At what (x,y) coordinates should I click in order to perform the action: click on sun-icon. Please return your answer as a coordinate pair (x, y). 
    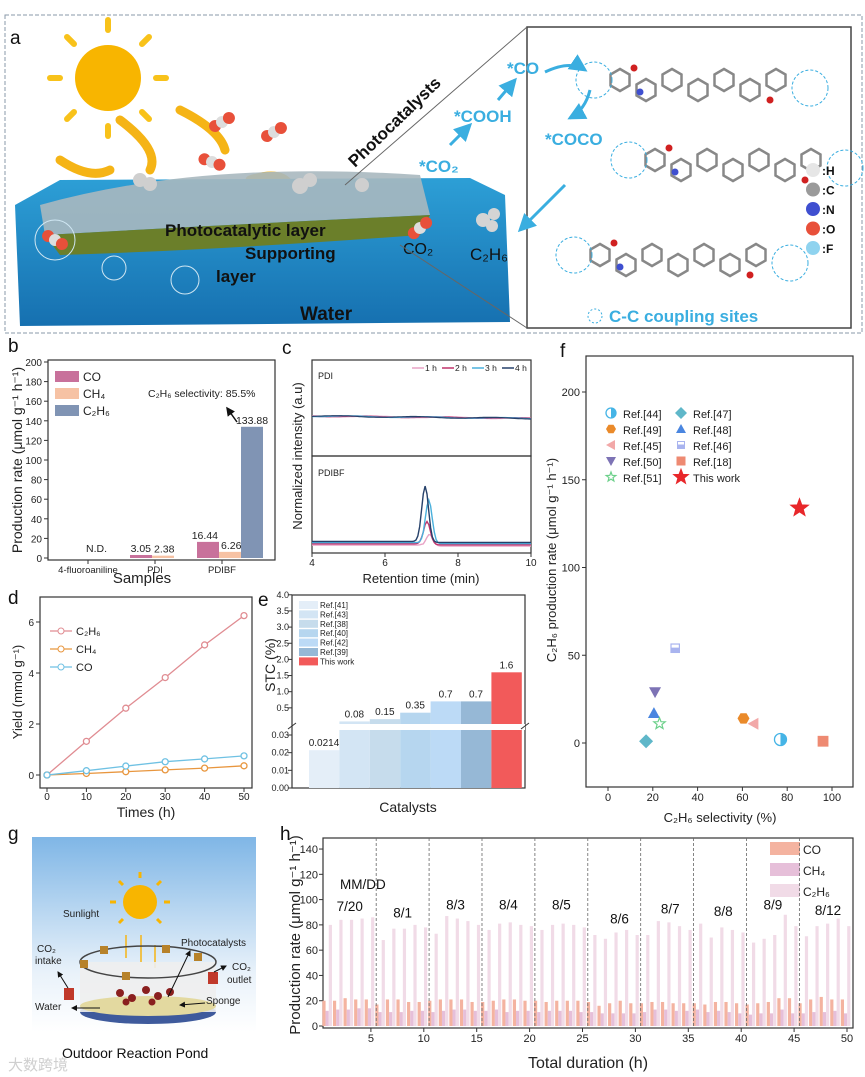
    Looking at the image, I should click on (108, 78).